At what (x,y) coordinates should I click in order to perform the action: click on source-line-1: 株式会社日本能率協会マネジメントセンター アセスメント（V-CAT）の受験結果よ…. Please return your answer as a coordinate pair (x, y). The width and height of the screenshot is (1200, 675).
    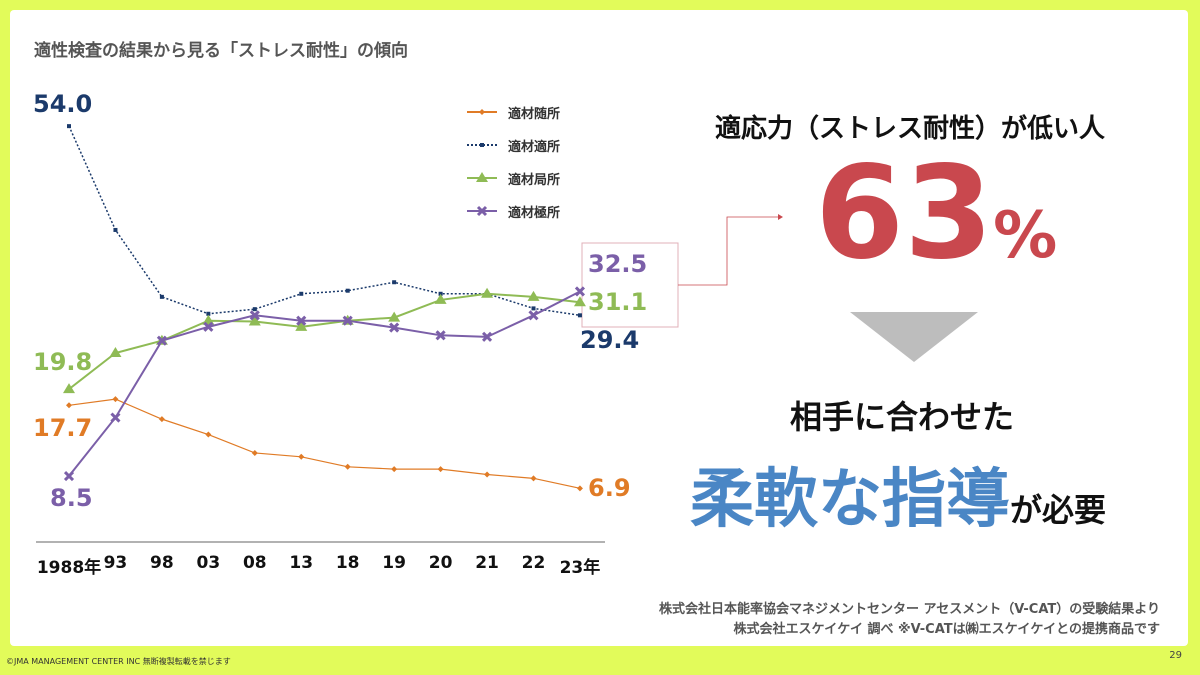
    Looking at the image, I should click on (909, 609).